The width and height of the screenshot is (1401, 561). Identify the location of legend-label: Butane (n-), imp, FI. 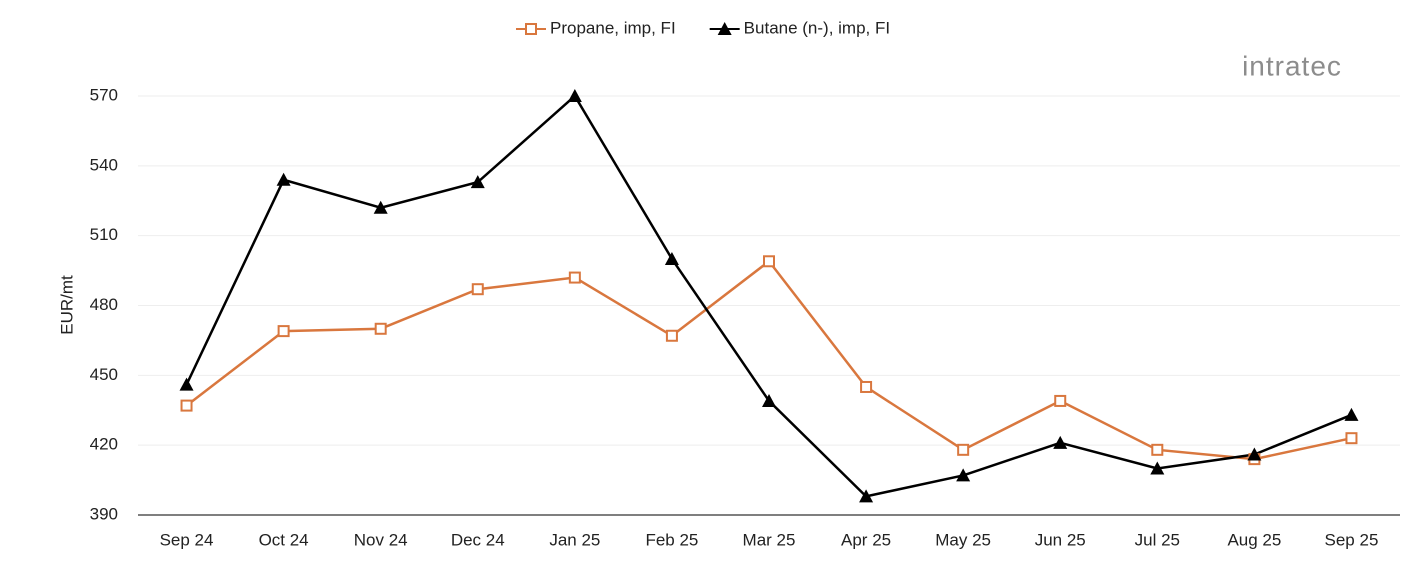
(817, 27).